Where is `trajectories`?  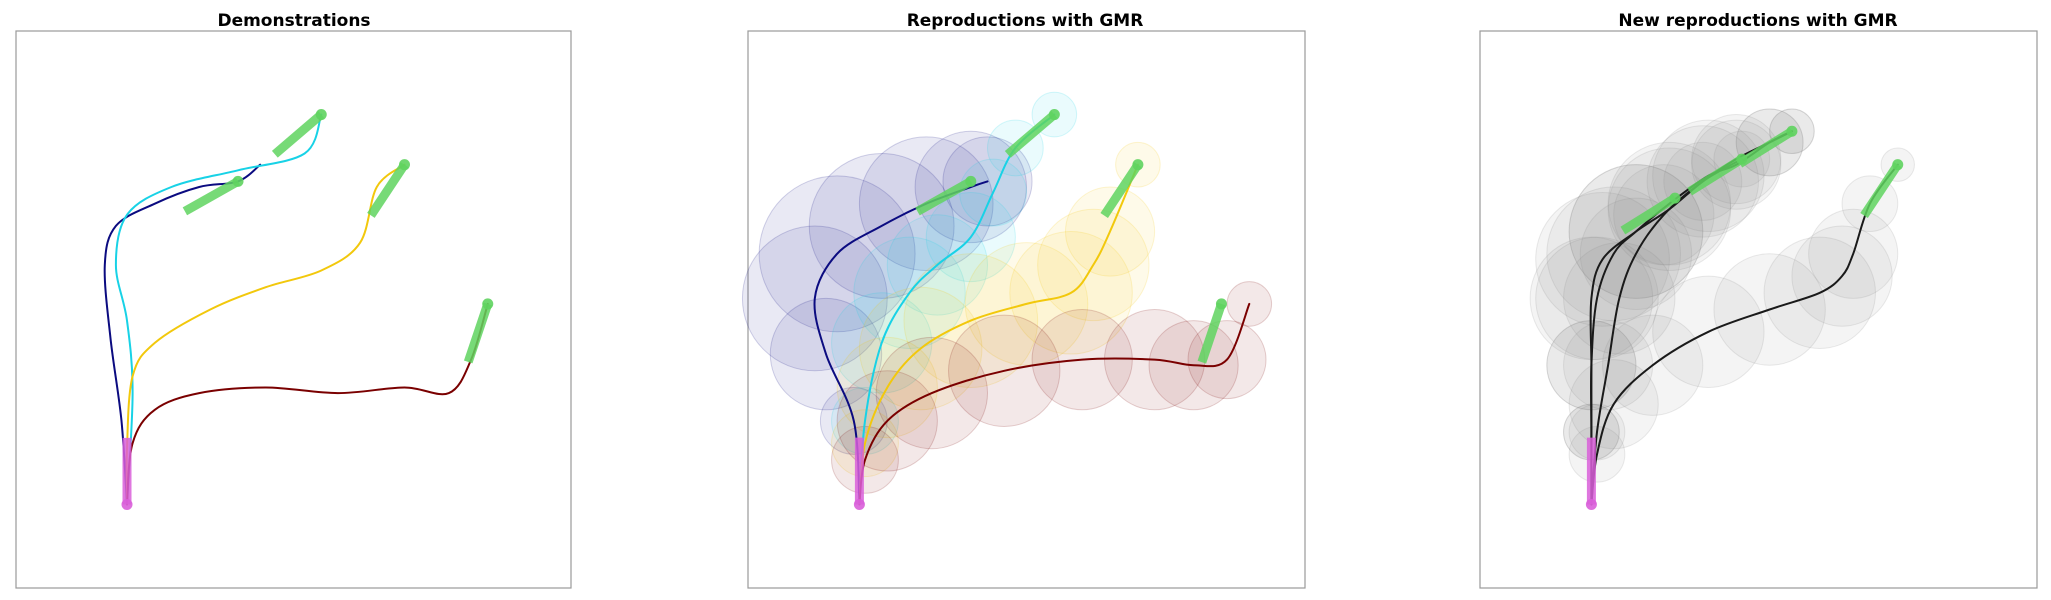 trajectories is located at coordinates (296, 309).